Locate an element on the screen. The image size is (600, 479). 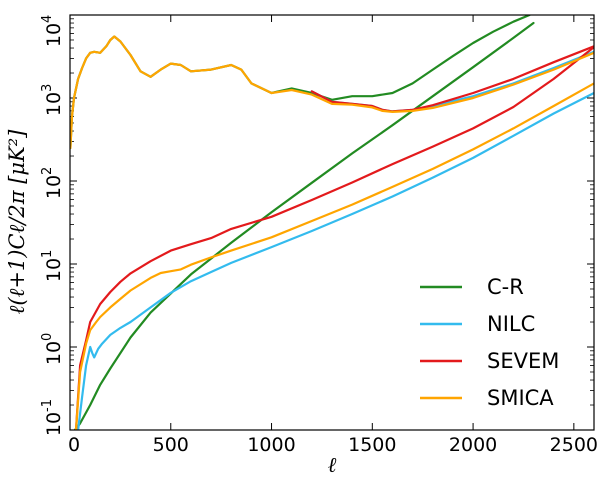
y-axis-label: ℓ(ℓ+1)Cℓ/2π [μK²] is located at coordinates (17, 222).